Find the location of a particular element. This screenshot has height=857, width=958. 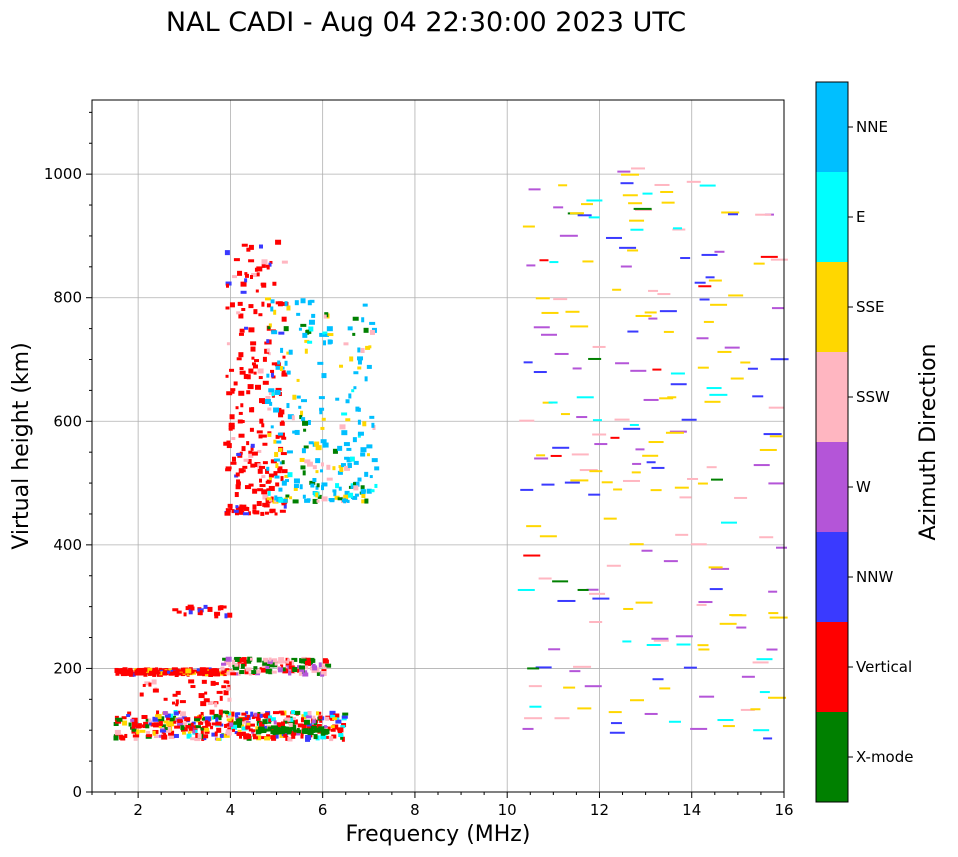

colorbar-segment-w is located at coordinates (832, 487).